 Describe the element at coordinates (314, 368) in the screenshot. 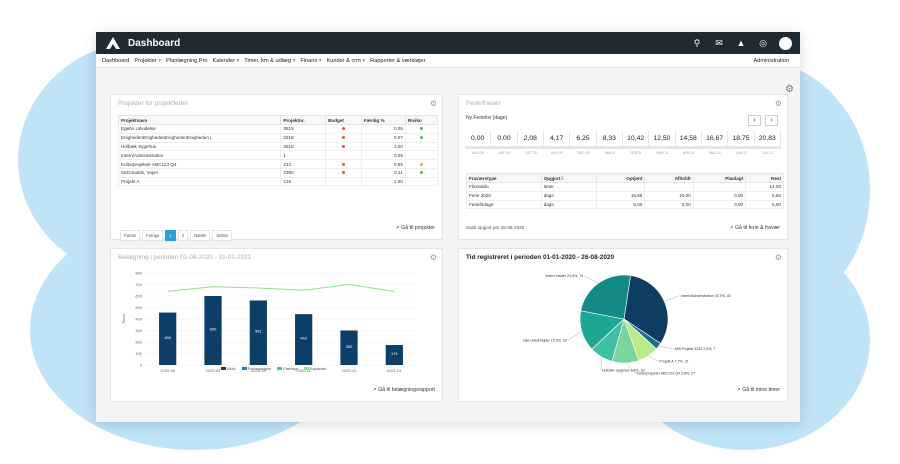

I see `legend-item: Kapacitet` at that location.